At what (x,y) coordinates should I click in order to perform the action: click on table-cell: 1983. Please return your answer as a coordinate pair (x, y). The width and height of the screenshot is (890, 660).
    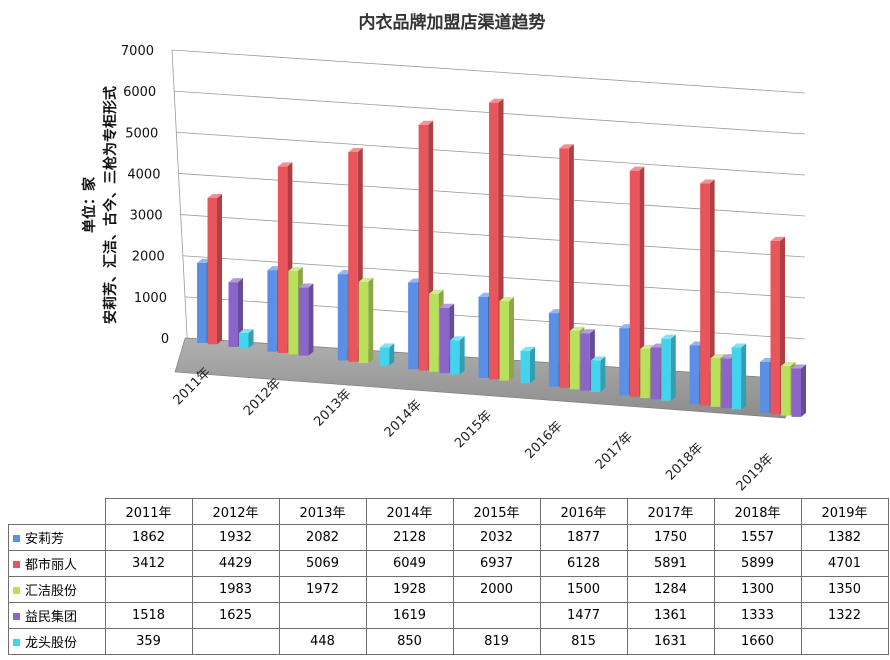
    Looking at the image, I should click on (235, 589).